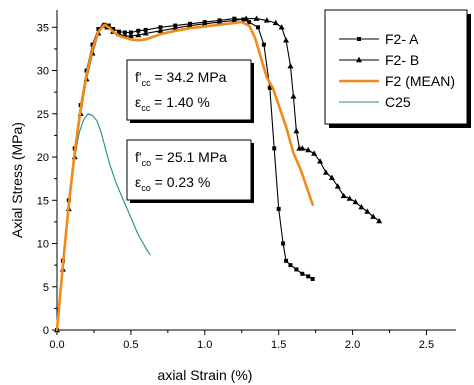 This screenshot has width=474, height=385. I want to click on annotation-text: εcc = 1.40 %, so click(172, 103).